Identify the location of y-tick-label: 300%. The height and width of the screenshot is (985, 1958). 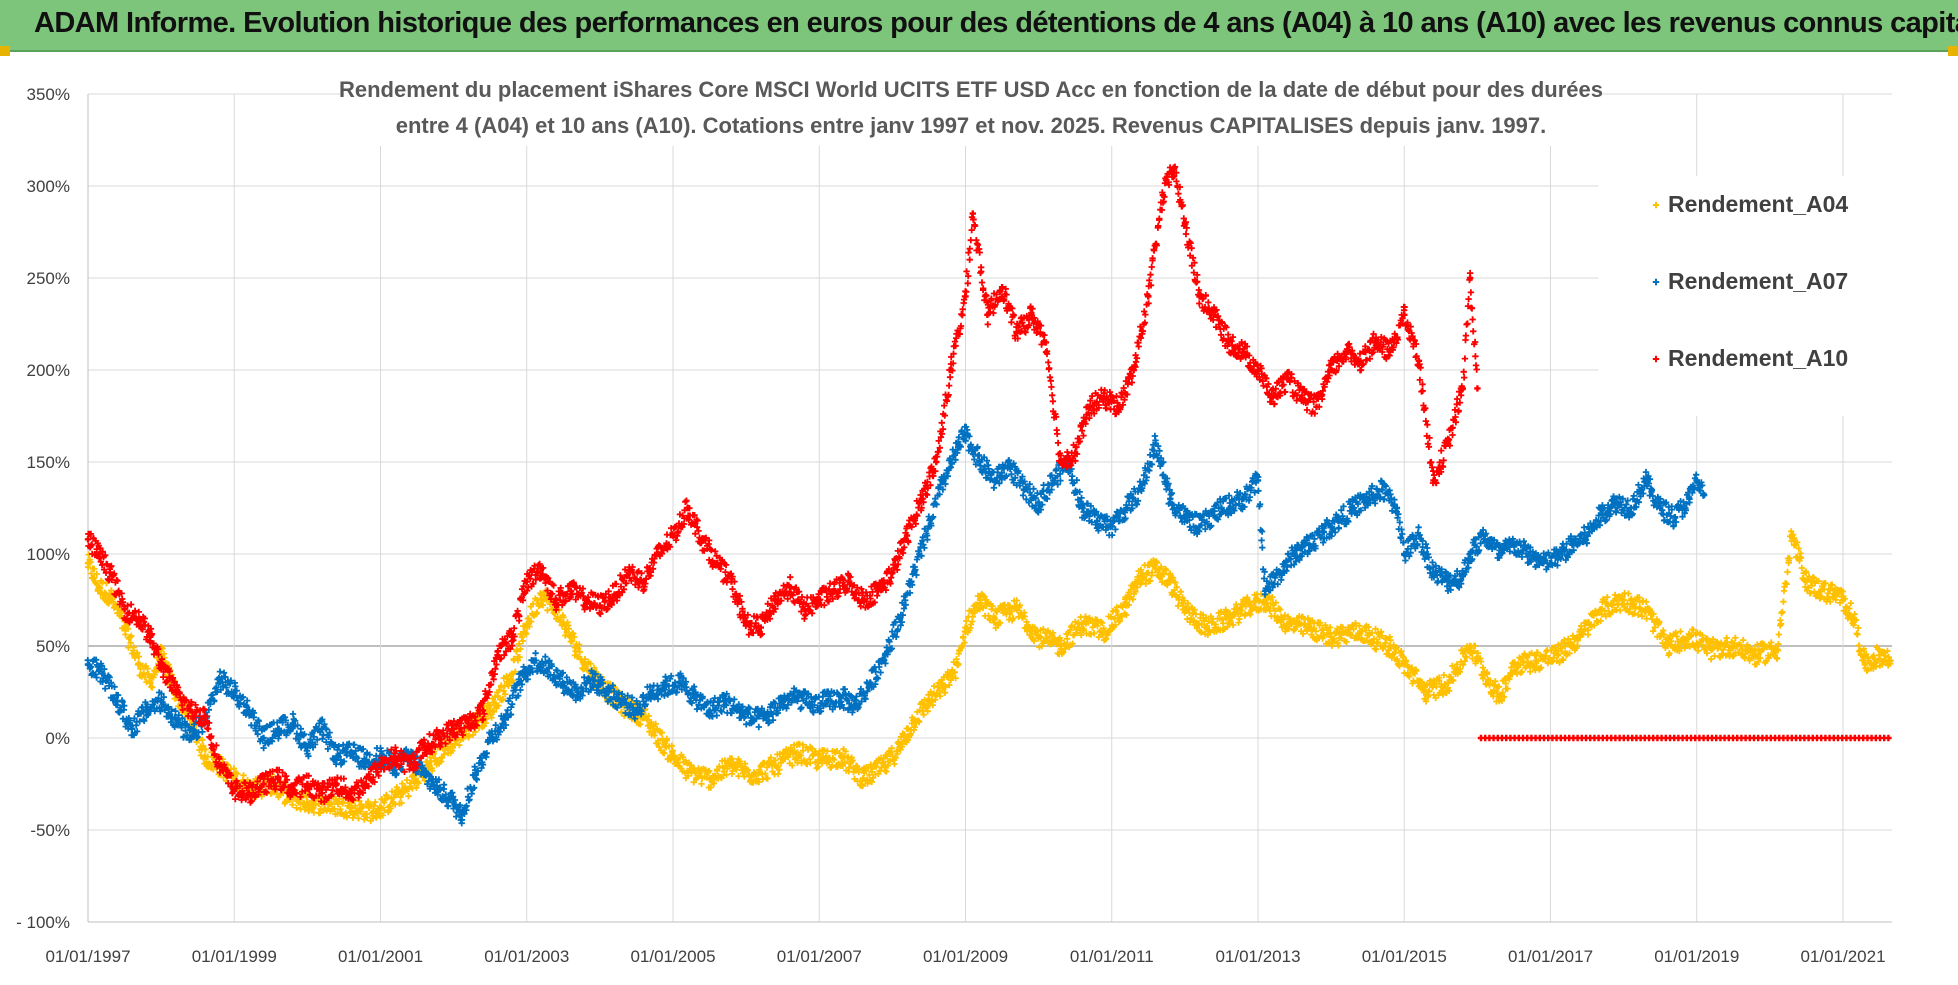
(48, 186).